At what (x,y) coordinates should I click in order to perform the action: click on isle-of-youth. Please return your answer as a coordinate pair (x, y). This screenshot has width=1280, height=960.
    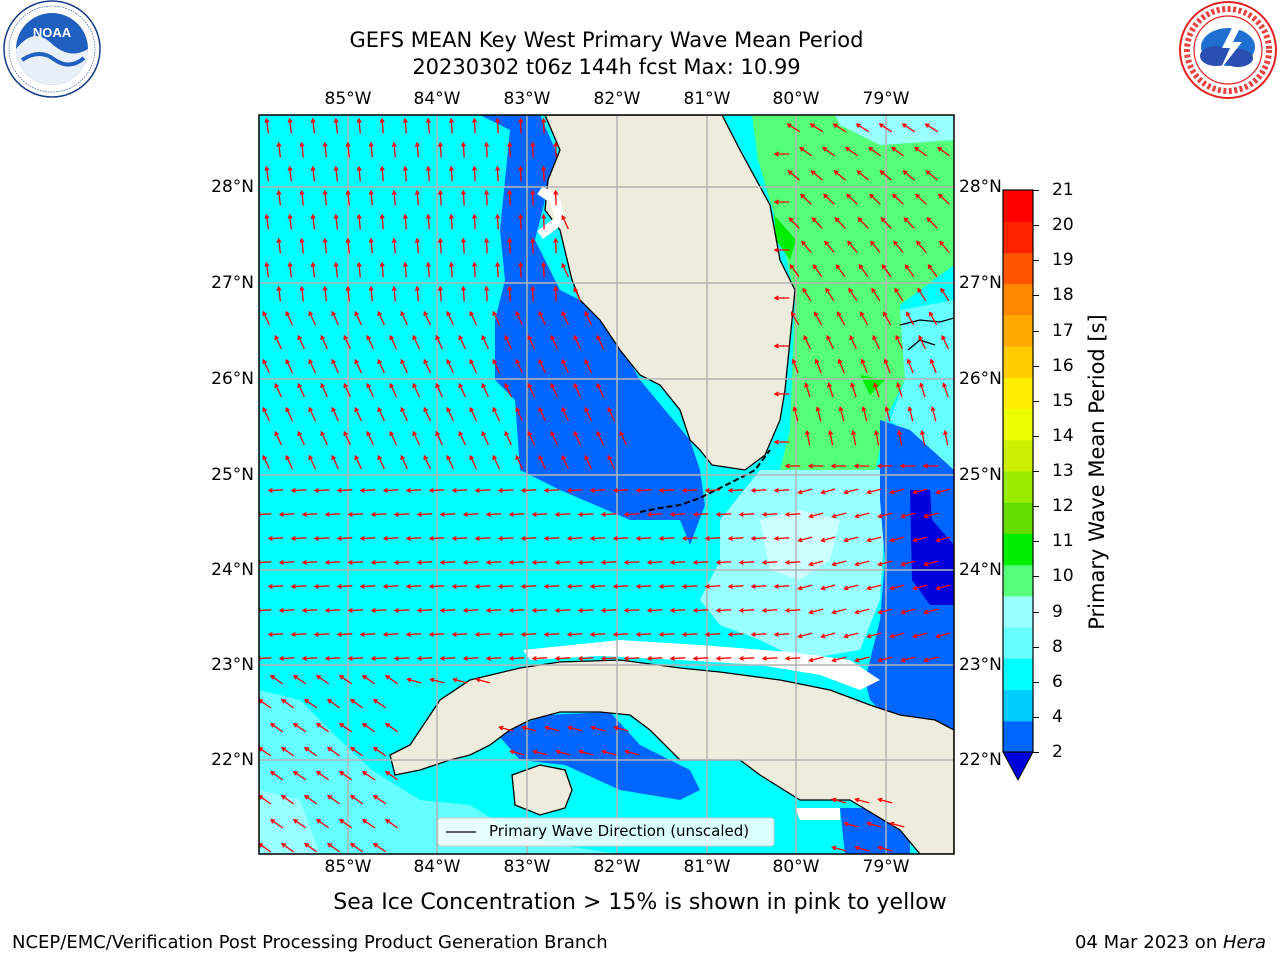
    Looking at the image, I should click on (542, 790).